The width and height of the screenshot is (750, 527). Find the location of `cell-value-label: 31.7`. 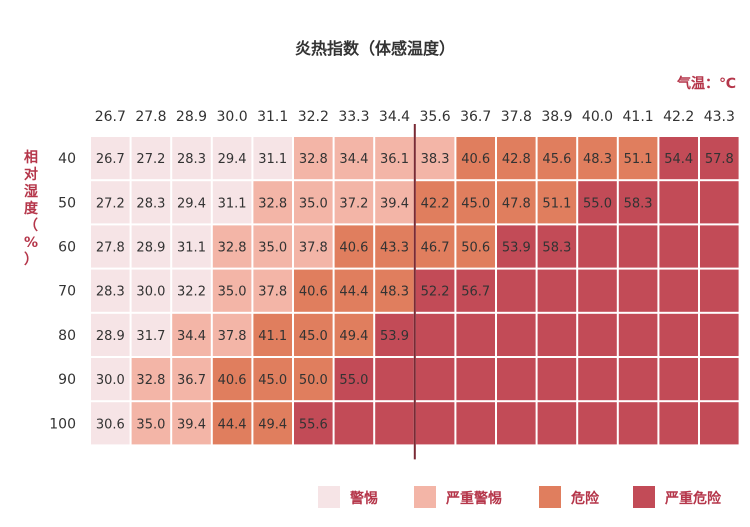

cell-value-label: 31.7 is located at coordinates (150, 336).